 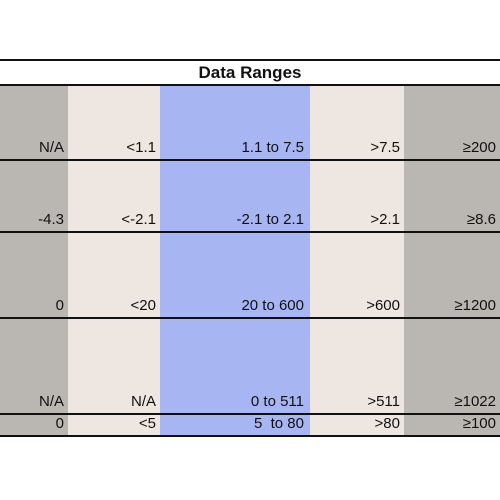 I want to click on table-cell: >2.1, so click(x=357, y=196).